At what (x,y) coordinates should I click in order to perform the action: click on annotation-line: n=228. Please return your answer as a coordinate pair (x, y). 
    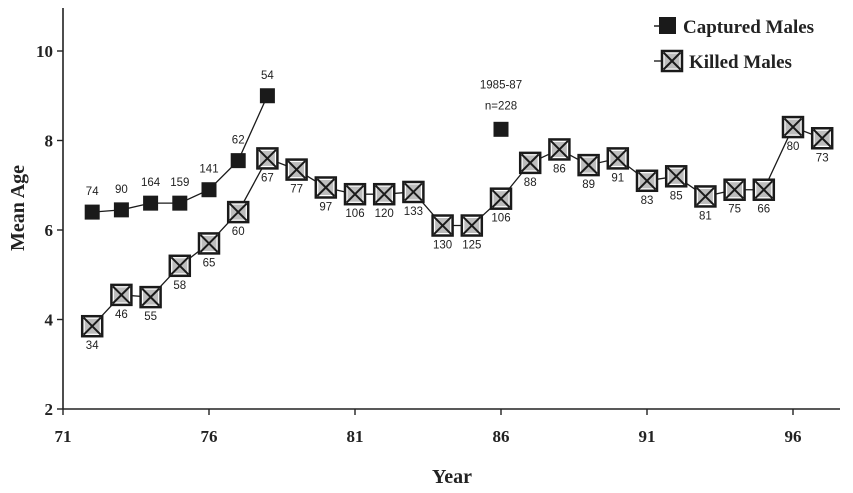
    Looking at the image, I should click on (501, 106).